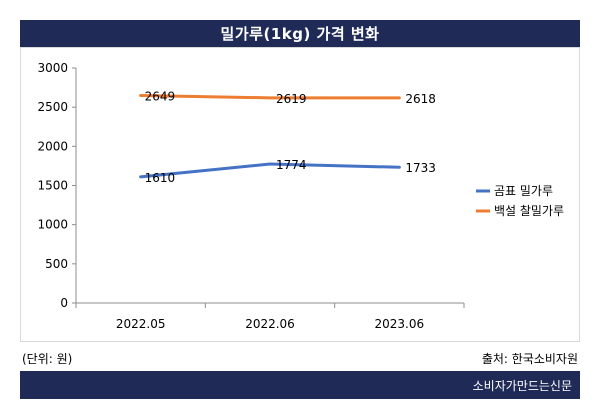  What do you see at coordinates (160, 178) in the screenshot?
I see `data-label: 1610` at bounding box center [160, 178].